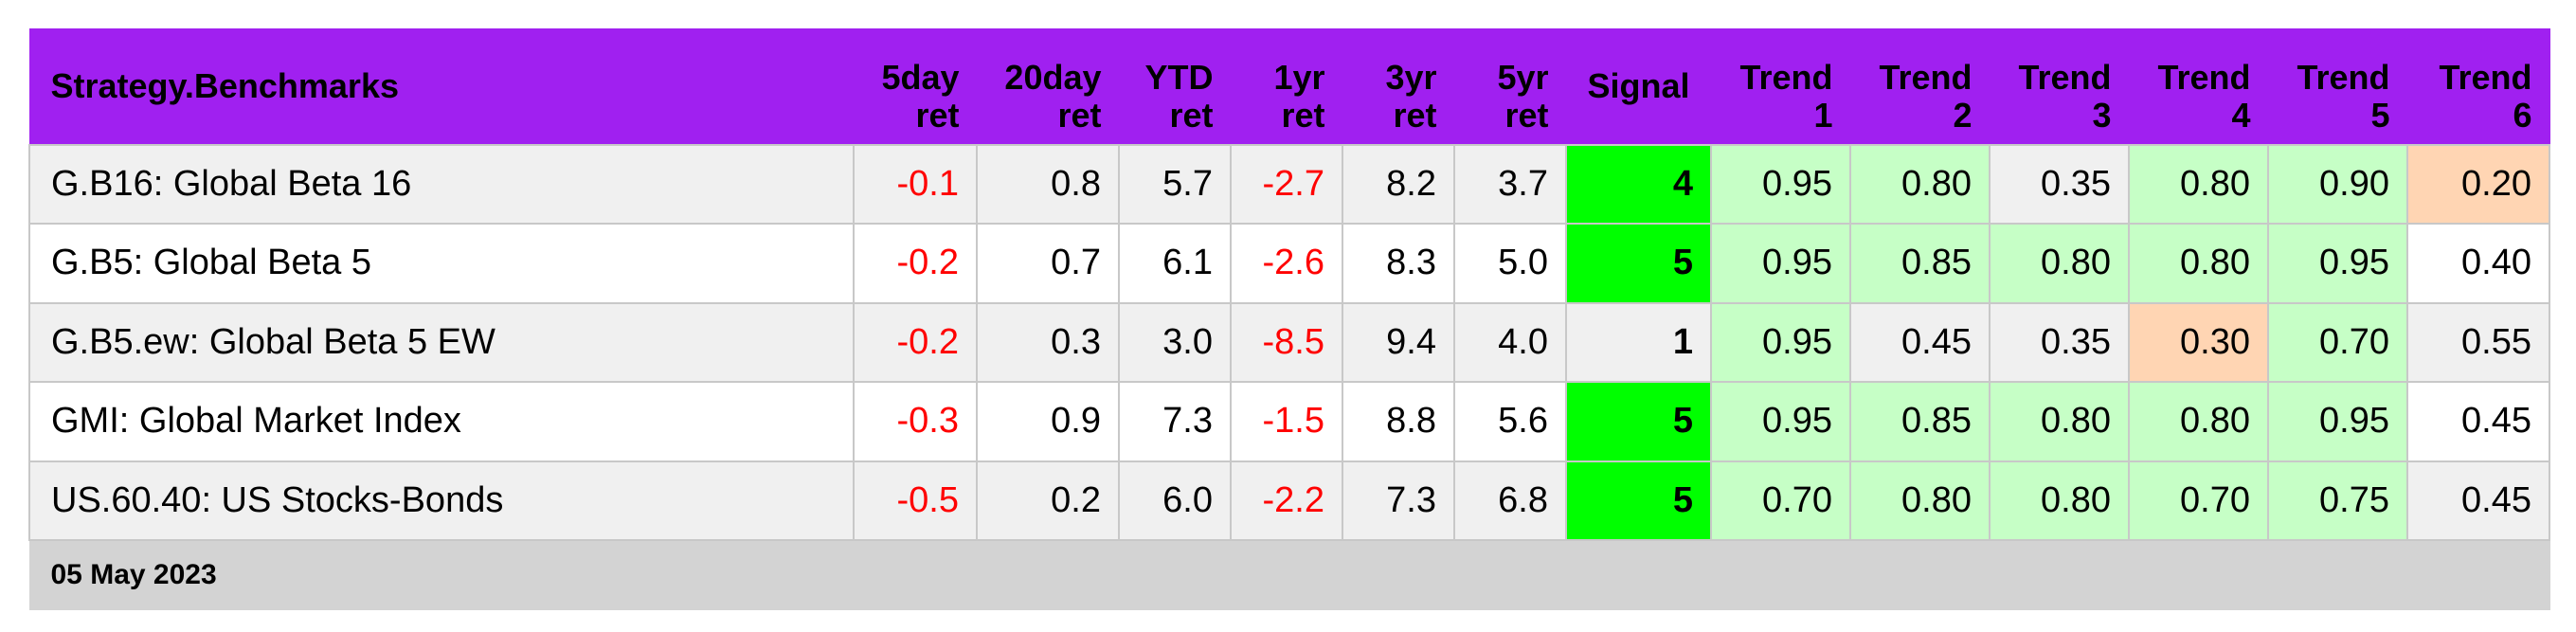  I want to click on cell-trend-5: 0.95, so click(2337, 422).